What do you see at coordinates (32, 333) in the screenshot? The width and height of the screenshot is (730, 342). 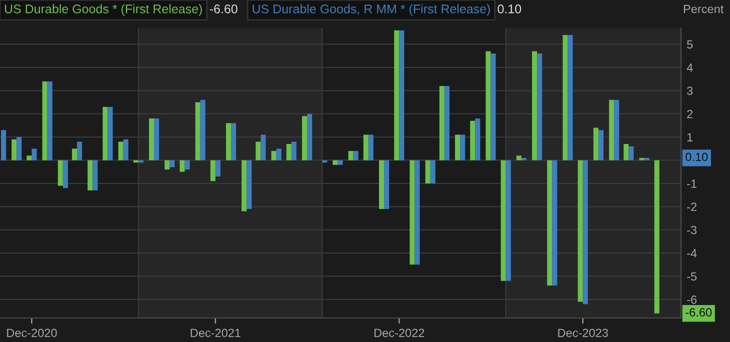 I see `x-tick-label: Dec-2020` at bounding box center [32, 333].